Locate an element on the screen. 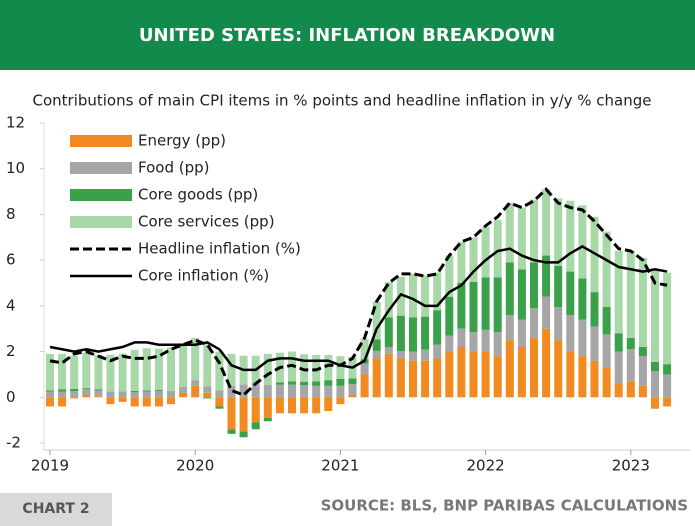 Image resolution: width=695 pixels, height=526 pixels. chart-label: CHART 2 is located at coordinates (55, 509).